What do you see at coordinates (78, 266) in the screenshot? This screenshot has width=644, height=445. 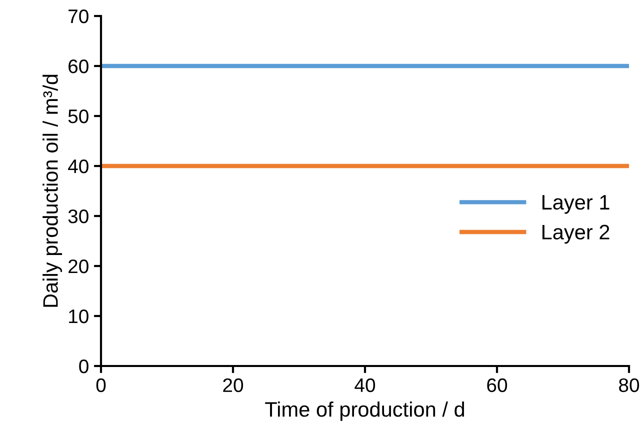 I see `y-tick-label: 20` at bounding box center [78, 266].